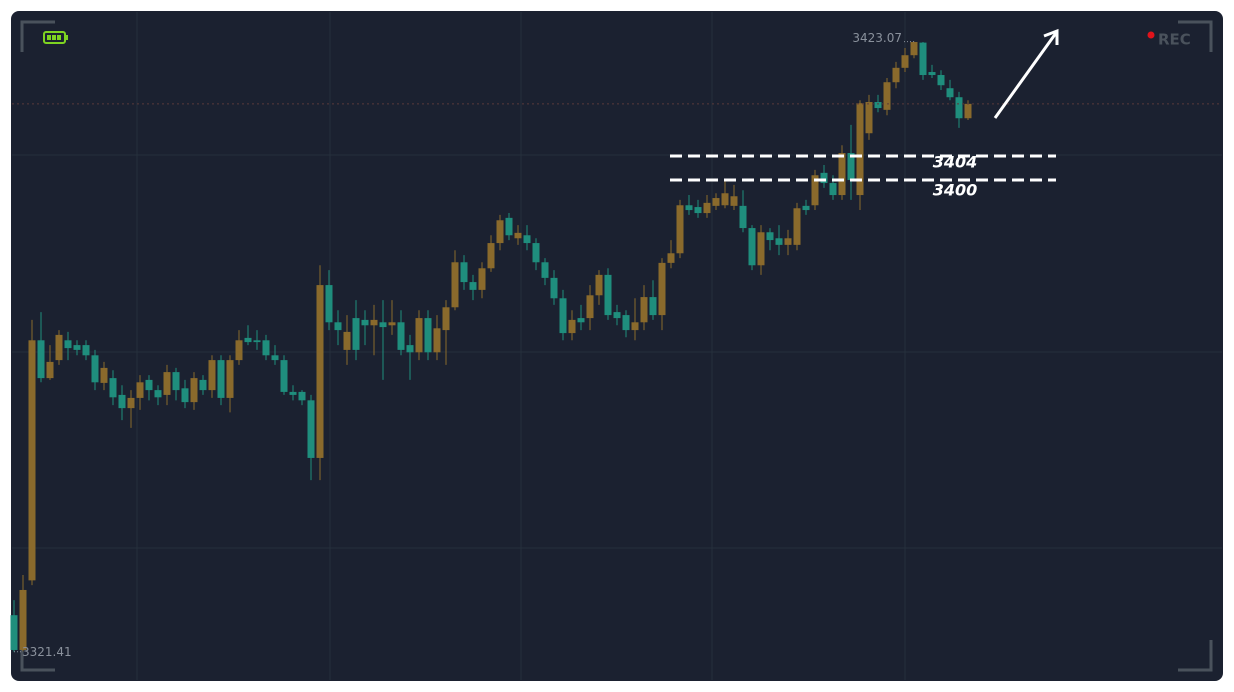 Image resolution: width=1234 pixels, height=692 pixels. I want to click on min-label: 3321.41, so click(47, 652).